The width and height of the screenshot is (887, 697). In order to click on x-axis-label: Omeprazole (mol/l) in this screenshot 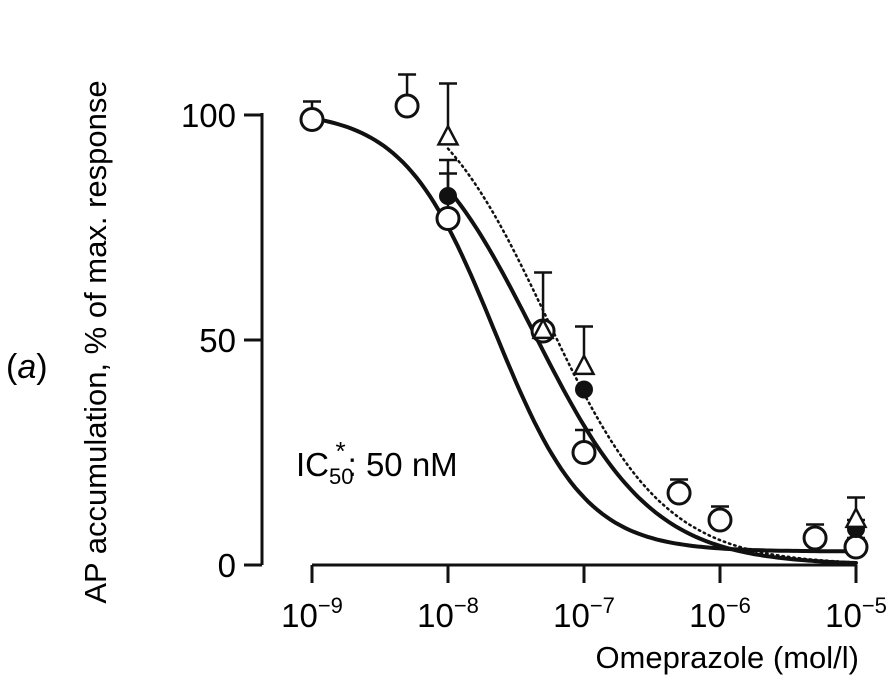, I will do `click(727, 657)`.